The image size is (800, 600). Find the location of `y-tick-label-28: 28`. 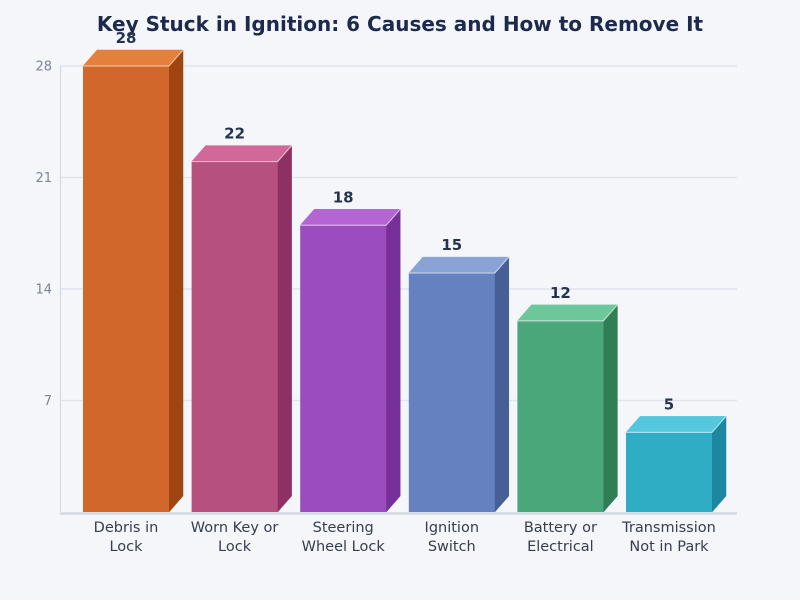

y-tick-label-28: 28 is located at coordinates (43, 67).